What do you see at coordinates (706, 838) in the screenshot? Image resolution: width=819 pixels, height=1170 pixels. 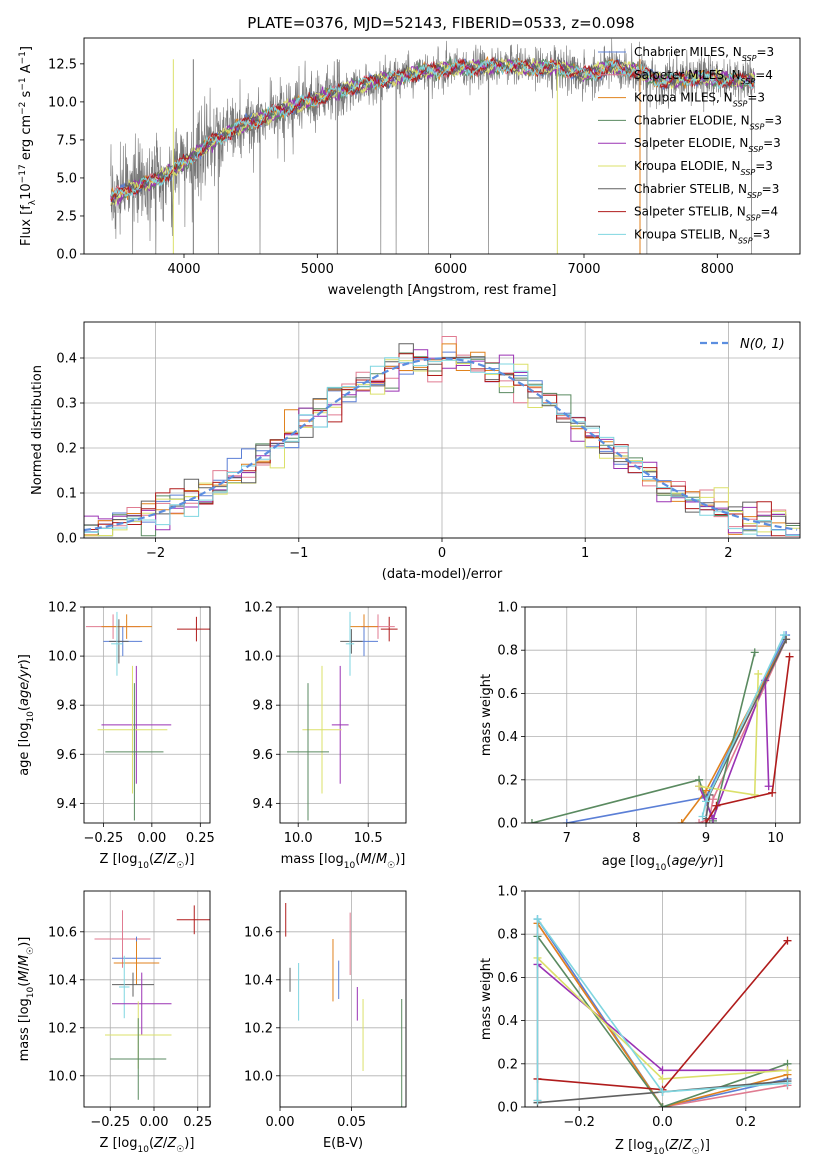 I see `x-tick-label: 9` at bounding box center [706, 838].